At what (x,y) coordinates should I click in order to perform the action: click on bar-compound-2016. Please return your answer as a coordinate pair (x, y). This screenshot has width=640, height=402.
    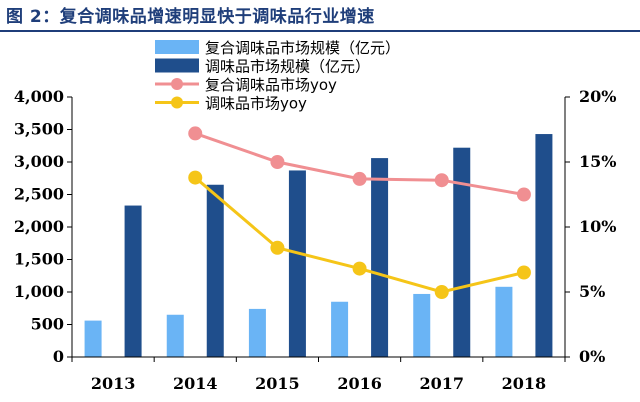
    Looking at the image, I should click on (340, 329).